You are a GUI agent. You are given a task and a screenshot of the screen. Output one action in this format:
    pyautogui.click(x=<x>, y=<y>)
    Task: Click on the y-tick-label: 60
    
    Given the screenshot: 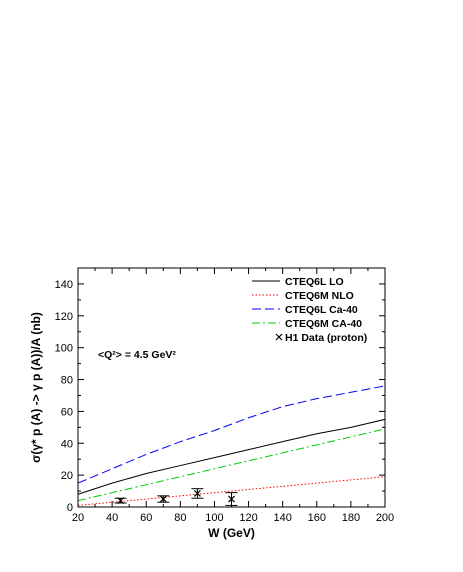 What is the action you would take?
    pyautogui.click(x=67, y=412)
    